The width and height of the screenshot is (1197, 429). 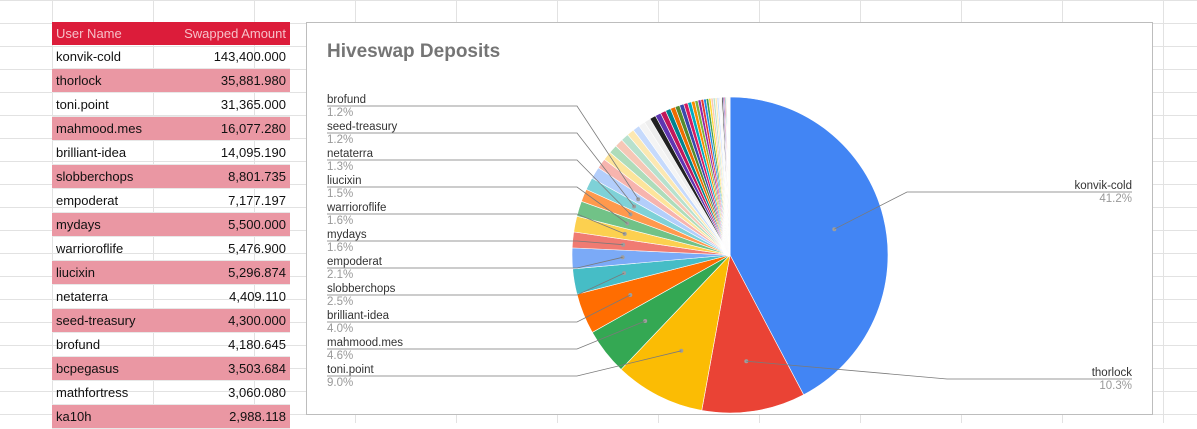 I want to click on cell-swapped-amount: 5,476.900, so click(x=226, y=249).